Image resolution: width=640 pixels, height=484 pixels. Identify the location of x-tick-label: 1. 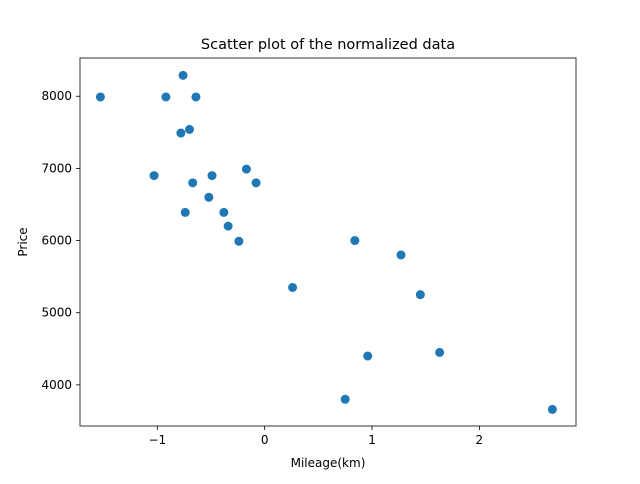
(372, 440).